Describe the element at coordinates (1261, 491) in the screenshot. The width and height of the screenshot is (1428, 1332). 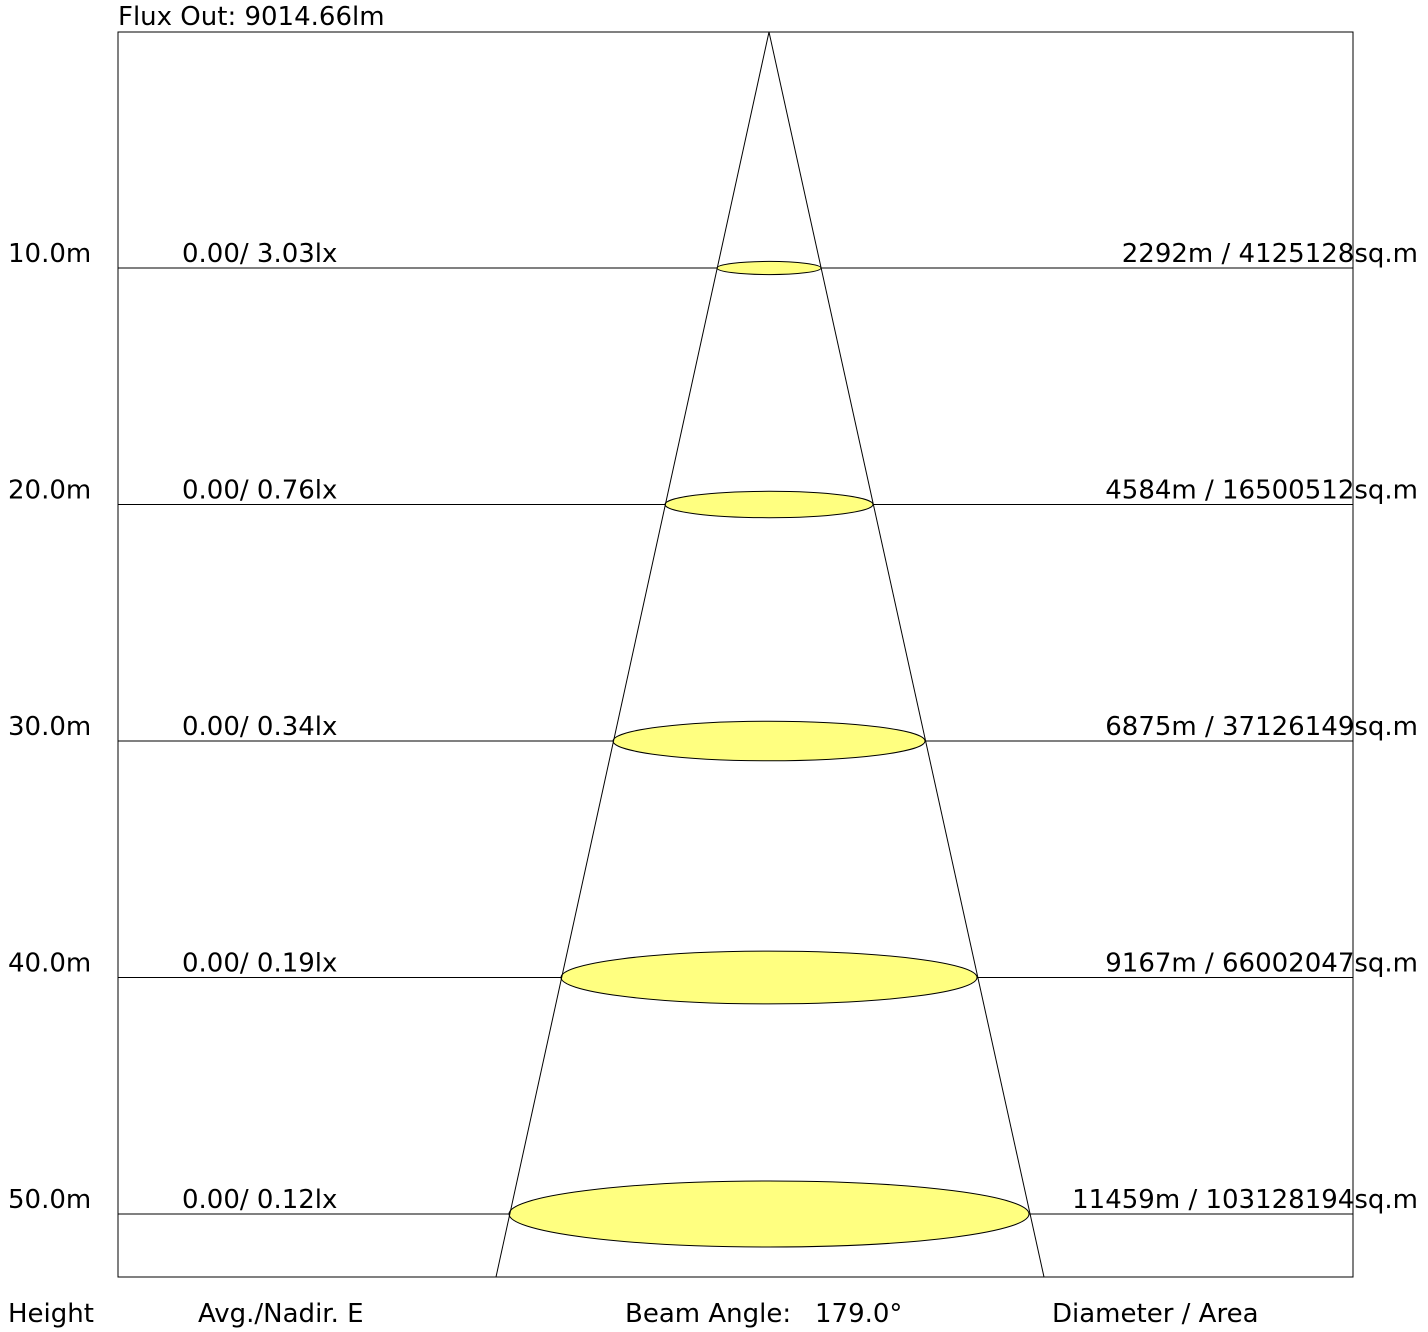
I see `diameter-area-value: 4584m / 16500512sq.m` at that location.